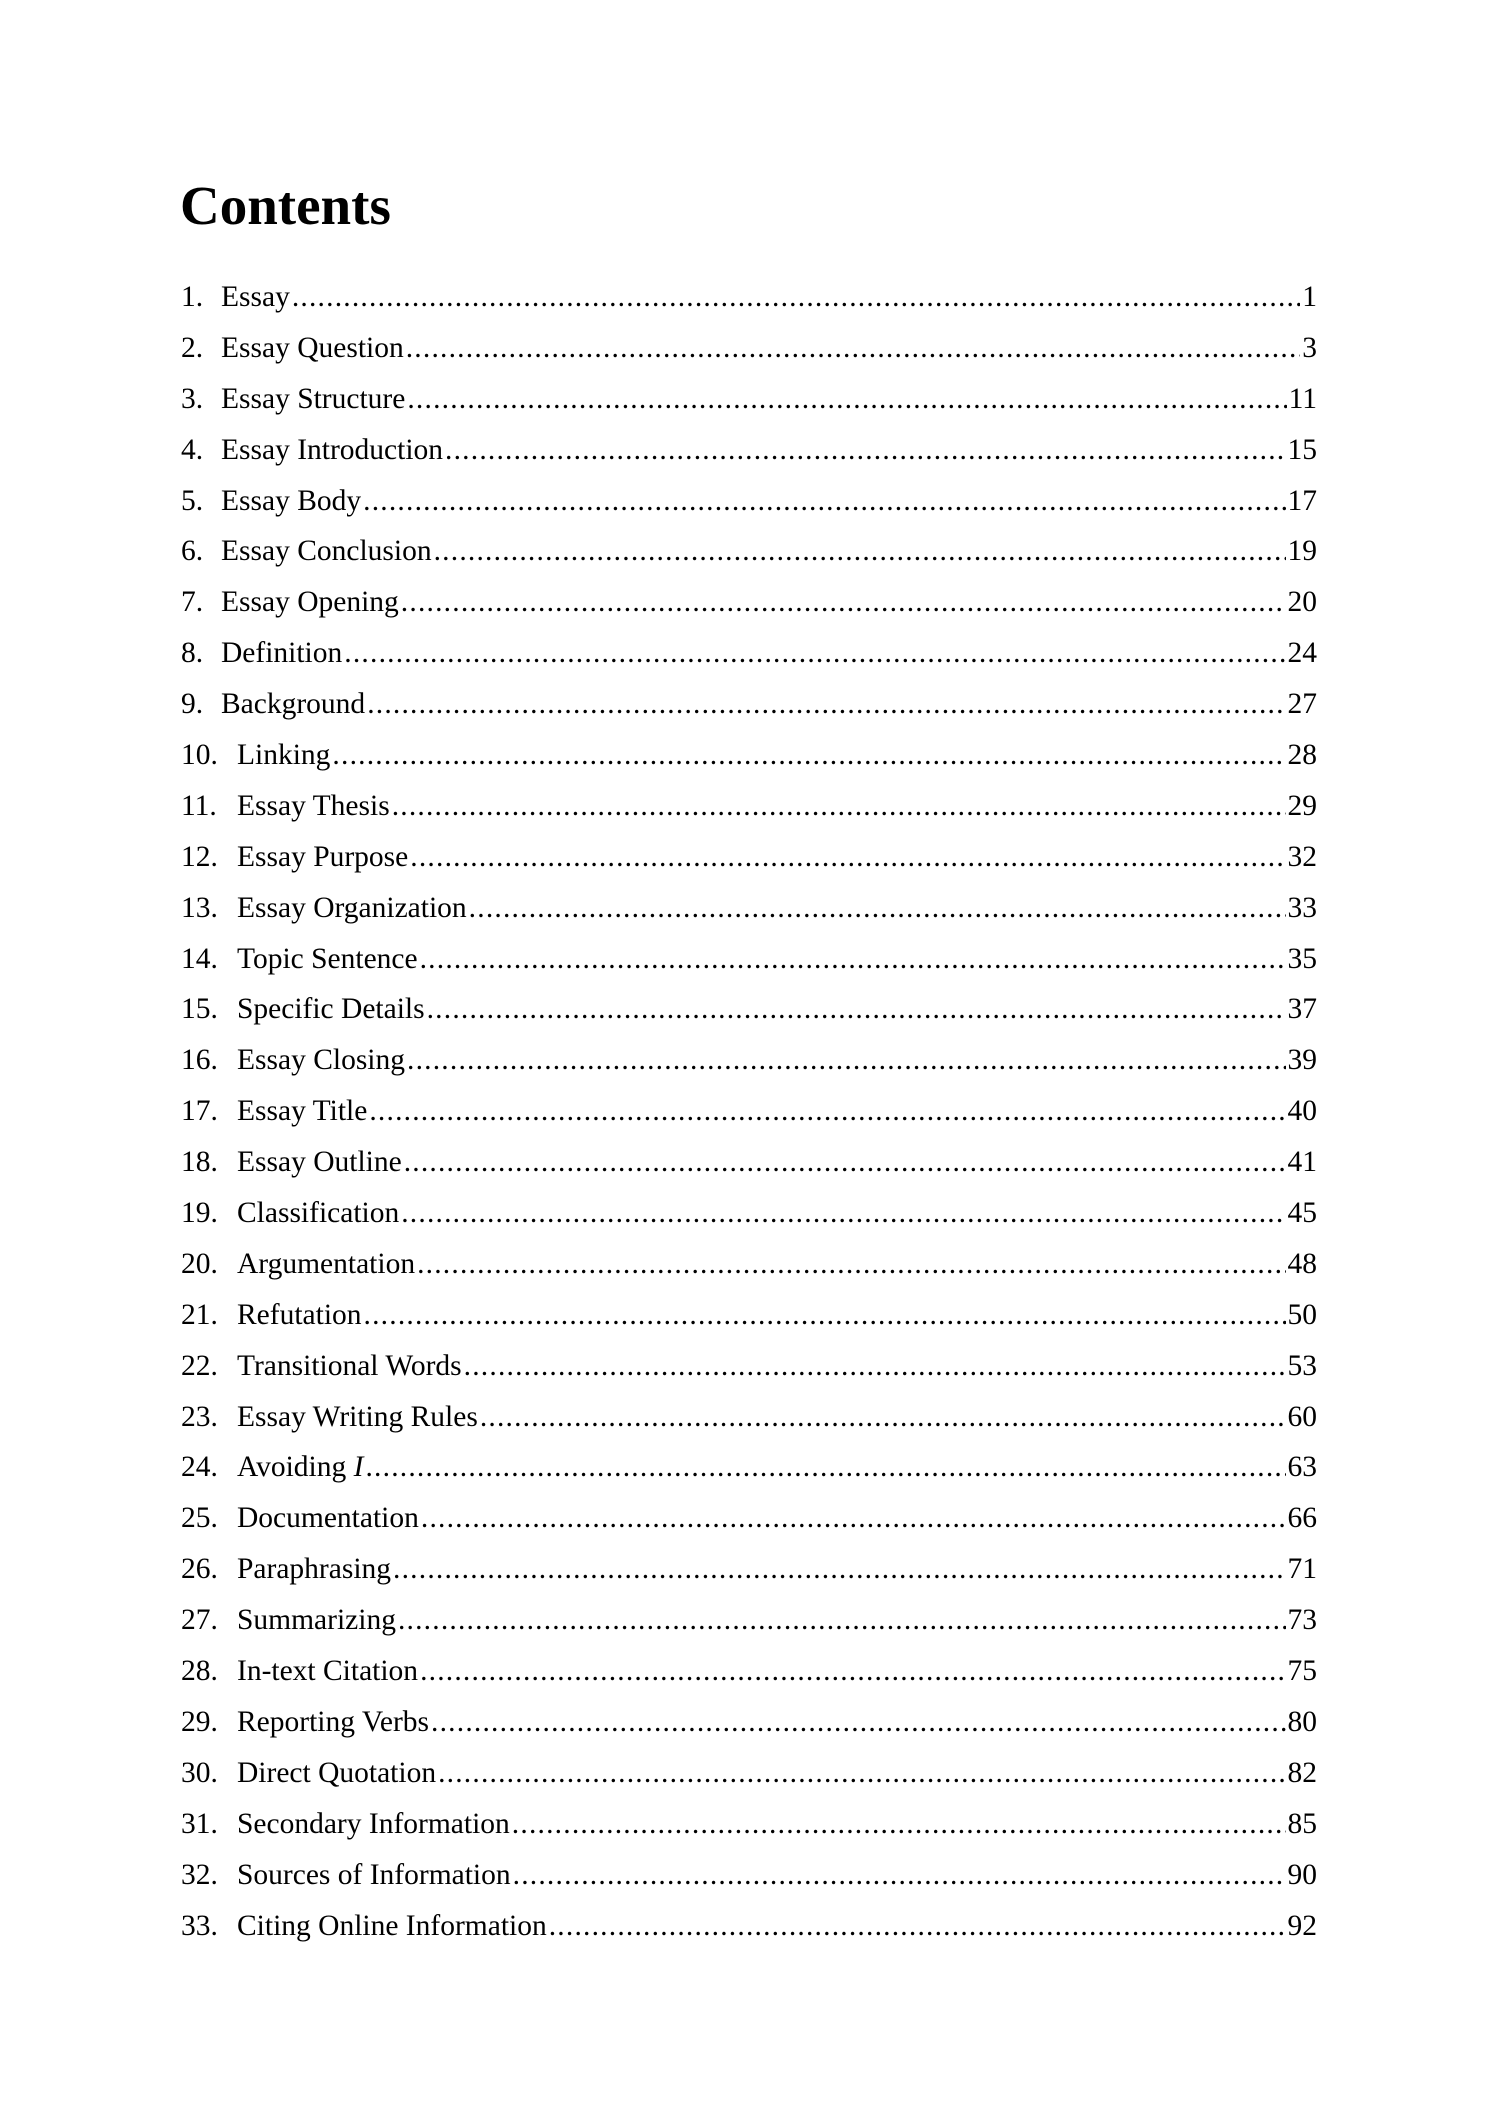 This screenshot has height=2122, width=1500. I want to click on toc-entry-label: Definition, so click(281, 653).